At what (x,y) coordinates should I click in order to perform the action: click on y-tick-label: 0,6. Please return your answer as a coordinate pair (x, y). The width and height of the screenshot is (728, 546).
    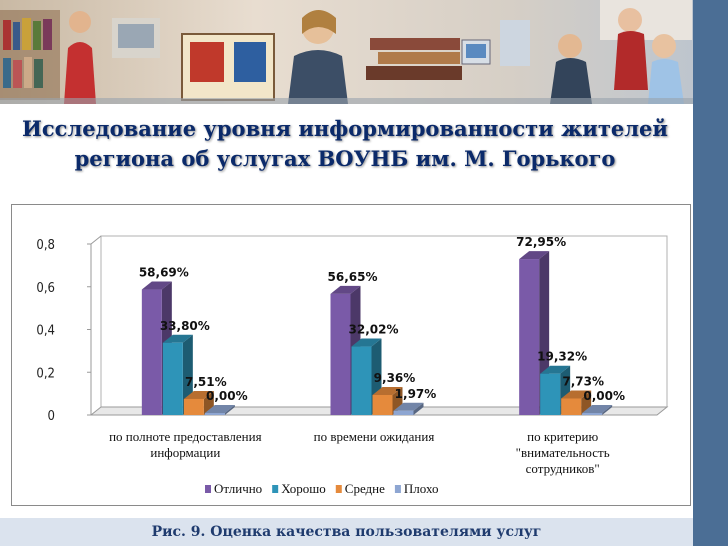
    Looking at the image, I should click on (45, 288).